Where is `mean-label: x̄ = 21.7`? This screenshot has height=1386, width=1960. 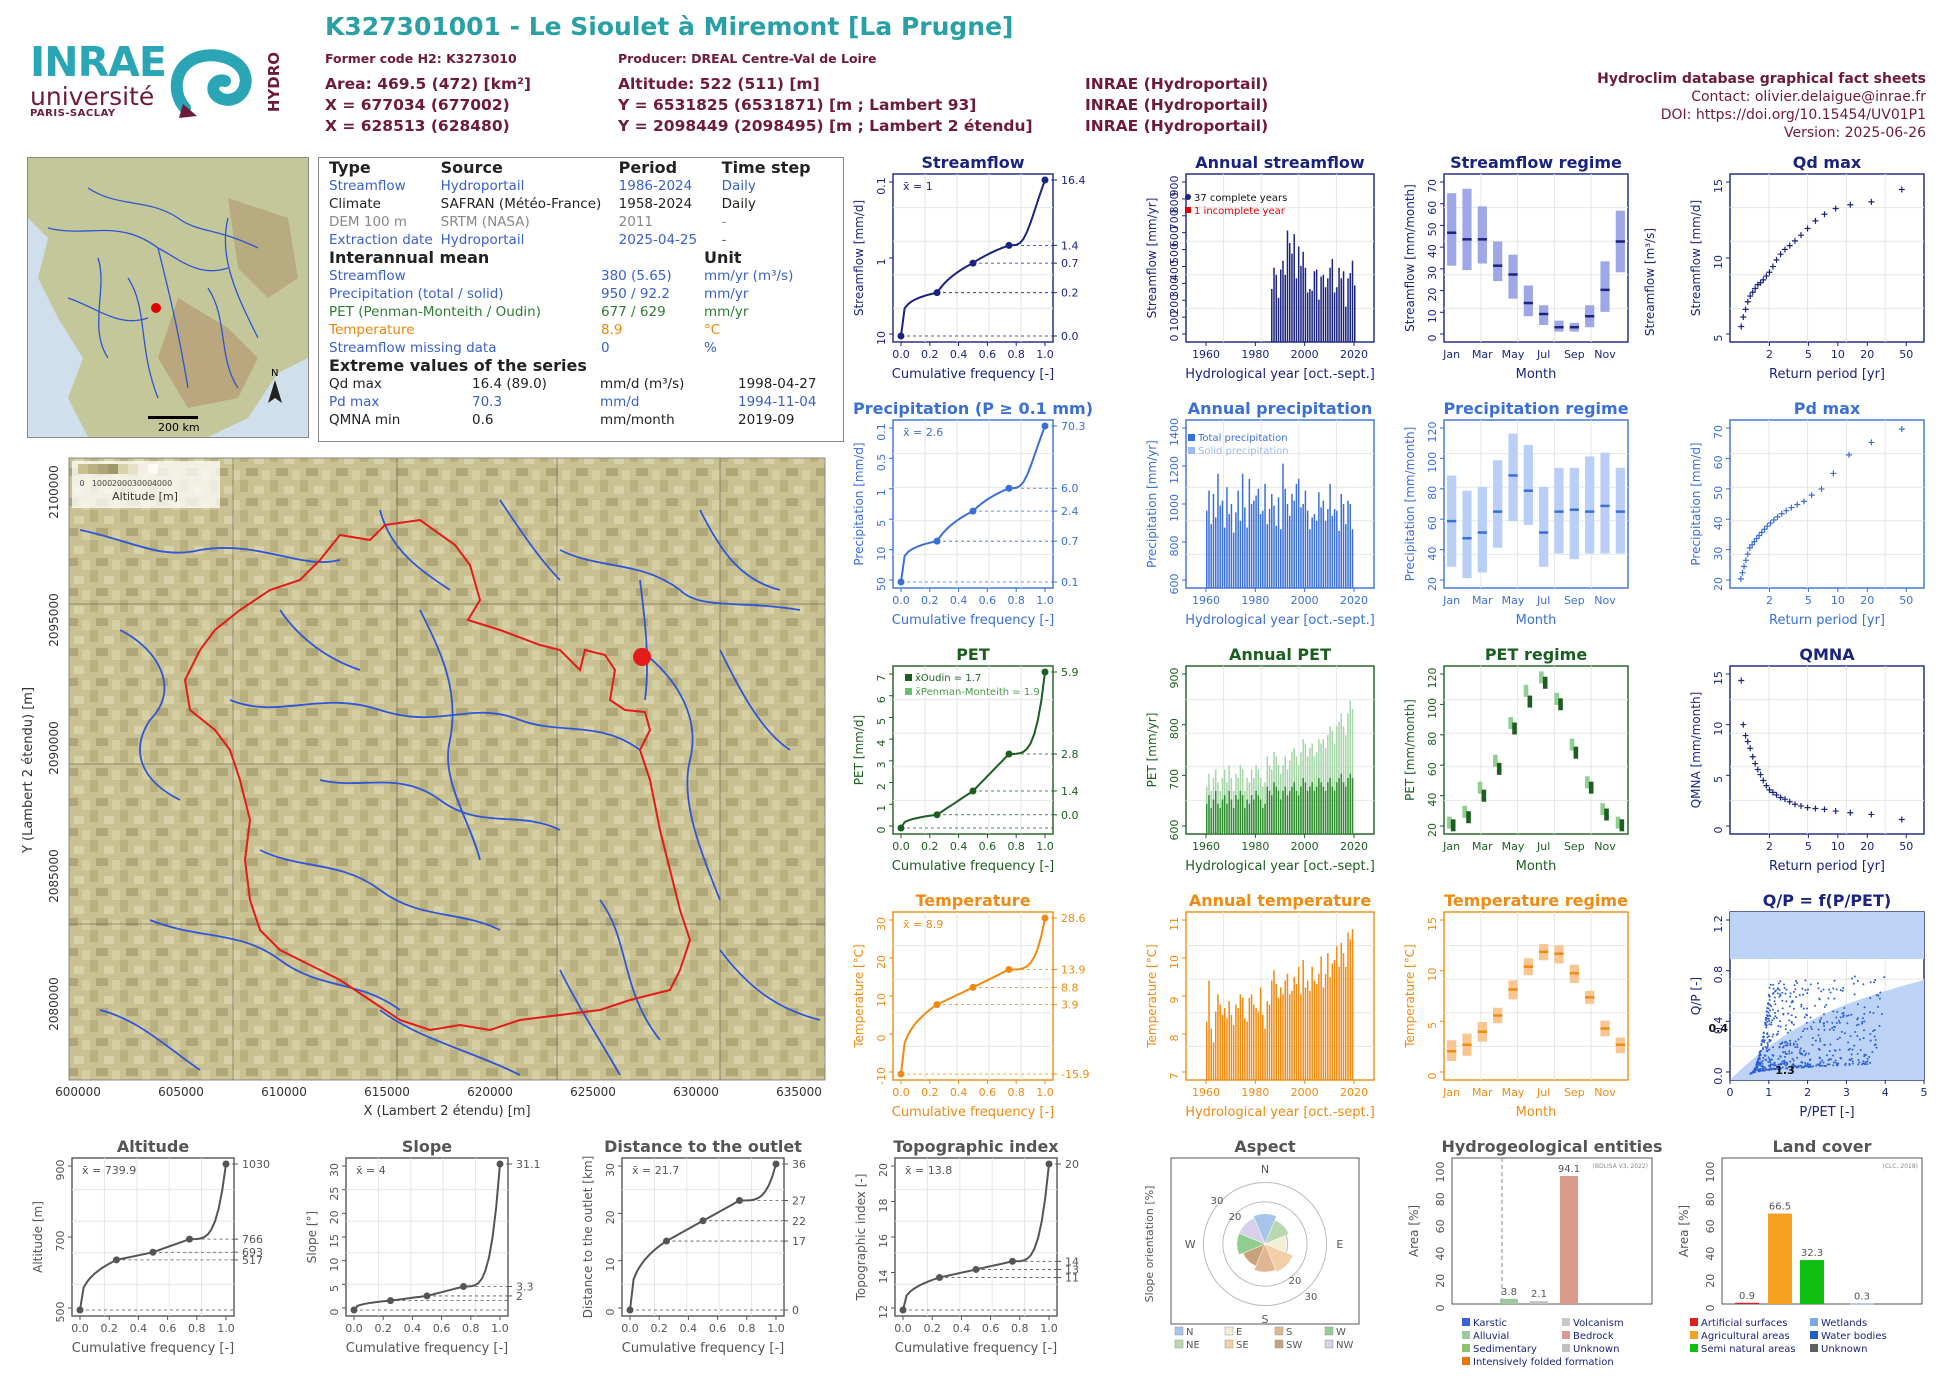
mean-label: x̄ = 21.7 is located at coordinates (655, 1170).